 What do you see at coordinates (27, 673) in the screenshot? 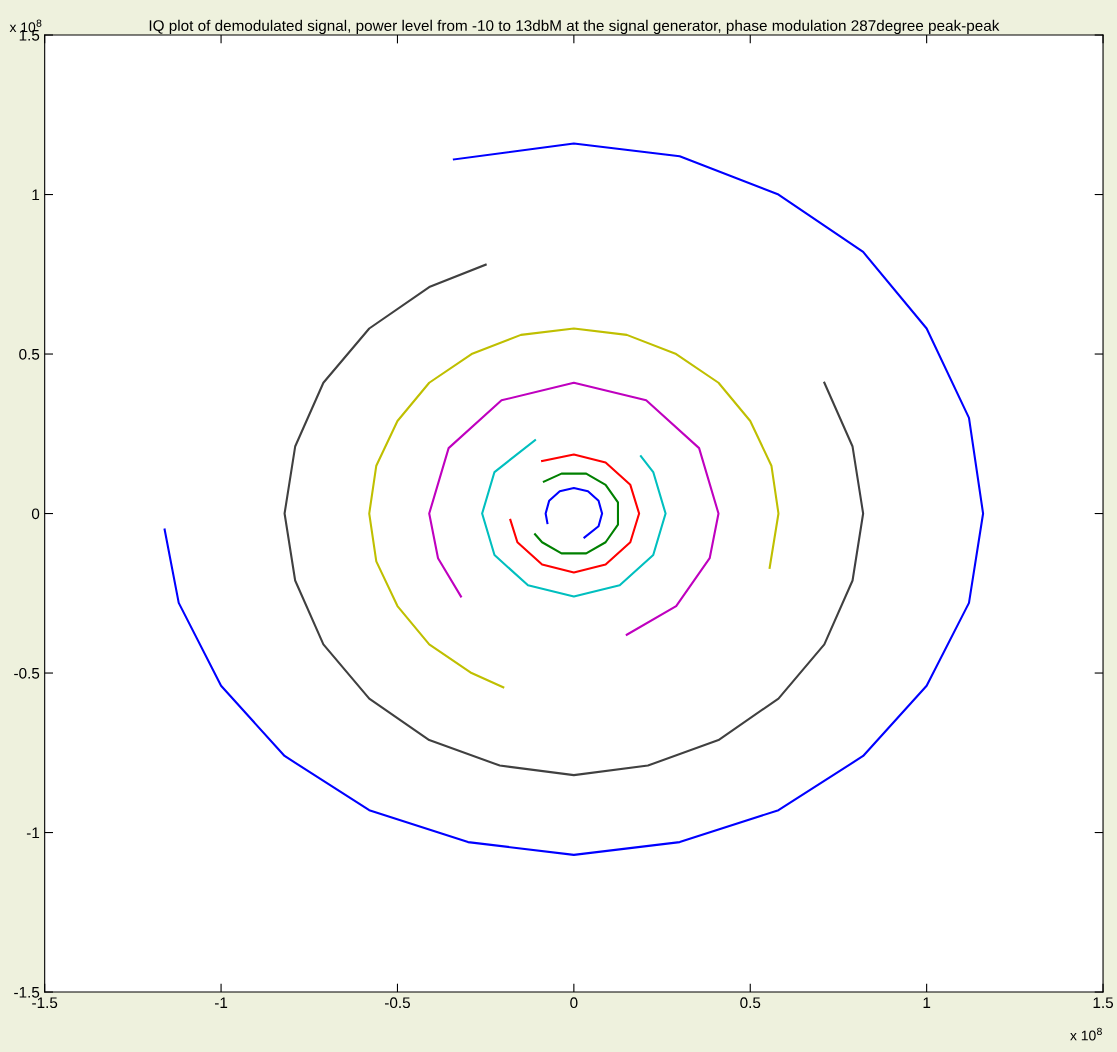
I see `y-tick-label: -0.5` at bounding box center [27, 673].